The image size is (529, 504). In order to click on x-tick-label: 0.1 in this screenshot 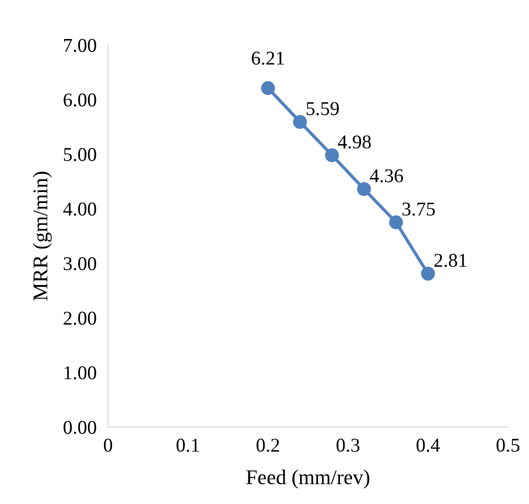, I will do `click(187, 445)`.